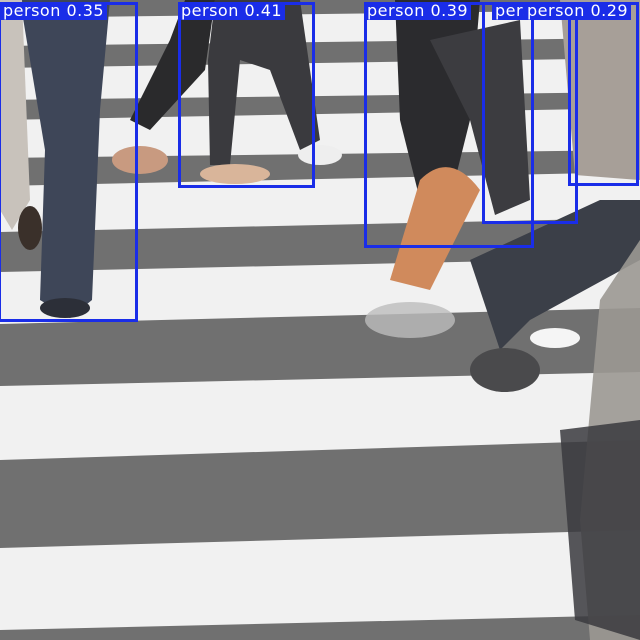 Image resolution: width=640 pixels, height=640 pixels. I want to click on detection-label-2: person 0.41, so click(232, 11).